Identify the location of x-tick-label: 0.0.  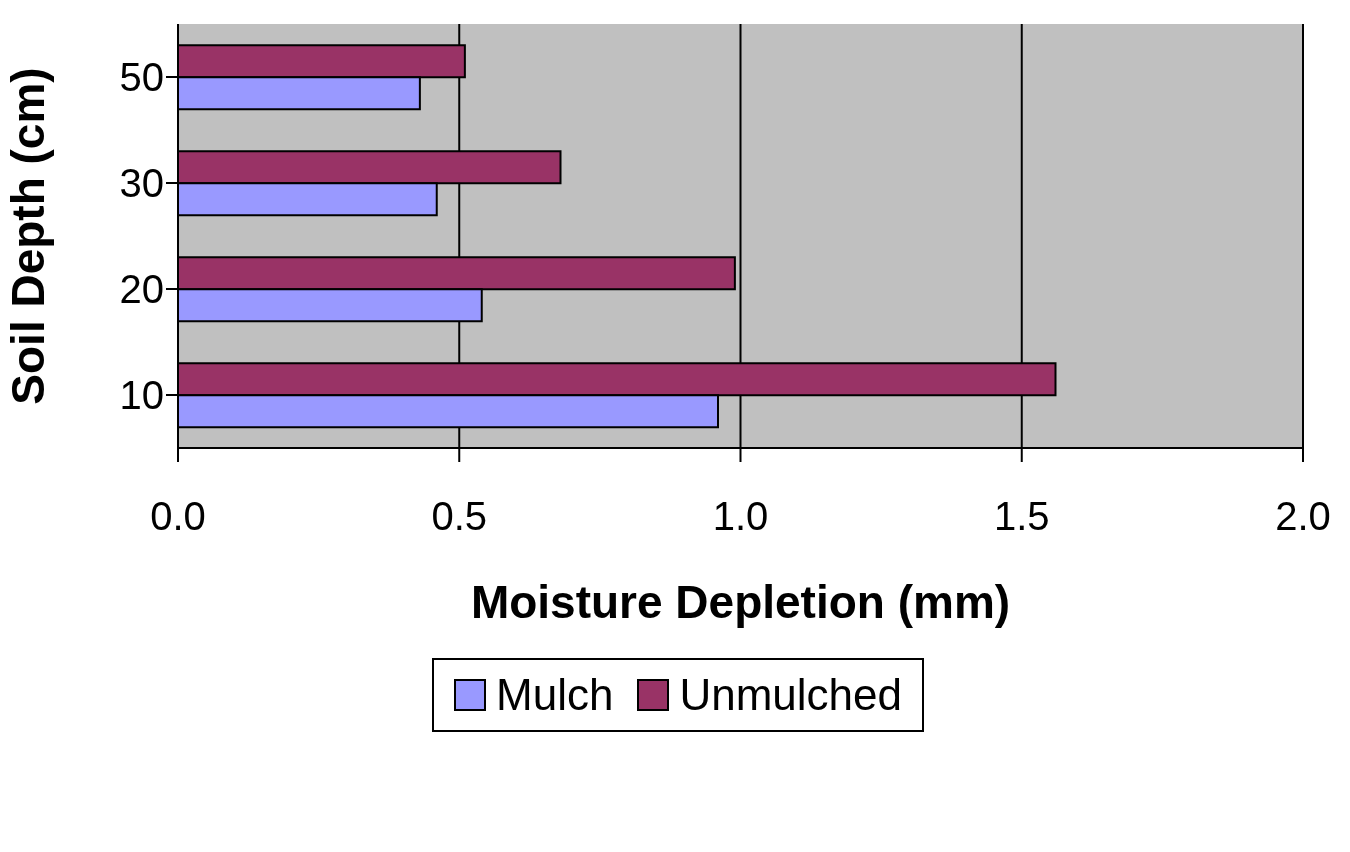
(178, 516).